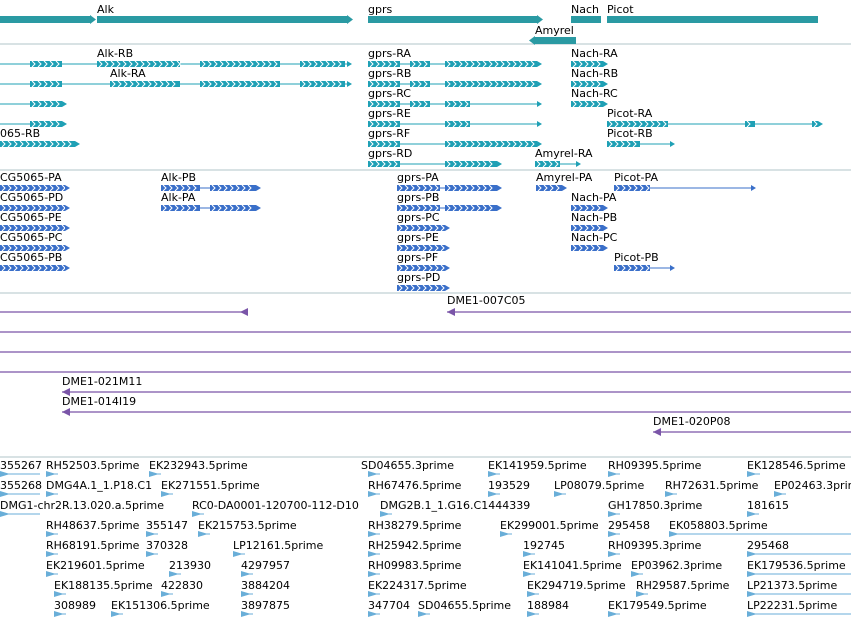 Image resolution: width=851 pixels, height=621 pixels. Describe the element at coordinates (265, 568) in the screenshot. I see `est-feature: 4297957` at that location.